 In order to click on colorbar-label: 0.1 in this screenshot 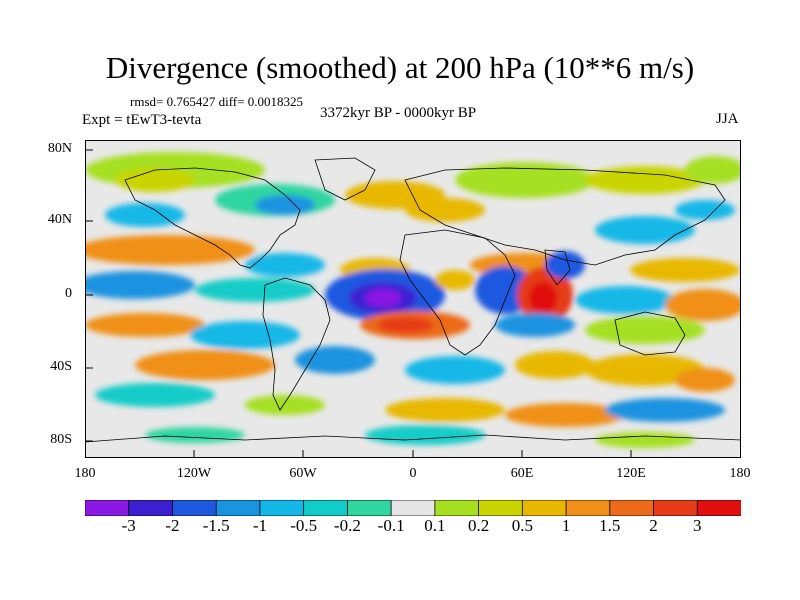, I will do `click(435, 525)`.